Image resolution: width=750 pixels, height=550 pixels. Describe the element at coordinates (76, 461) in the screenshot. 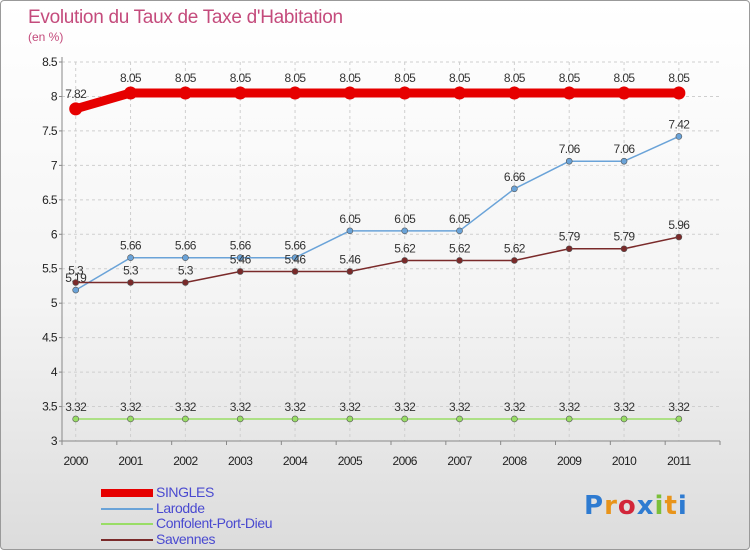

I see `x-tick-label: 2000` at that location.